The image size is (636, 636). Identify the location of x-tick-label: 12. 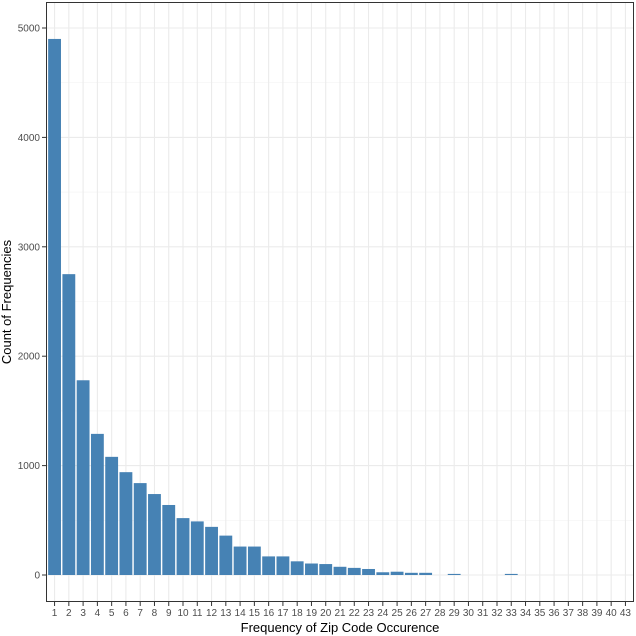
(212, 613).